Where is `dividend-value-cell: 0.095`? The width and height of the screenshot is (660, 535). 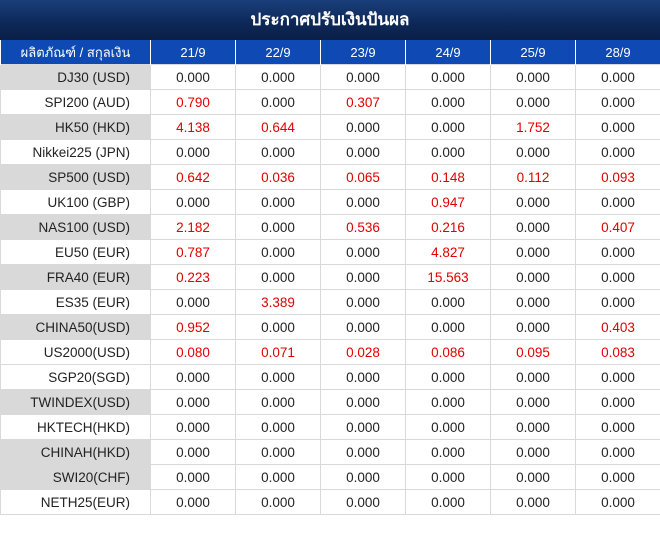
dividend-value-cell: 0.095 is located at coordinates (533, 352).